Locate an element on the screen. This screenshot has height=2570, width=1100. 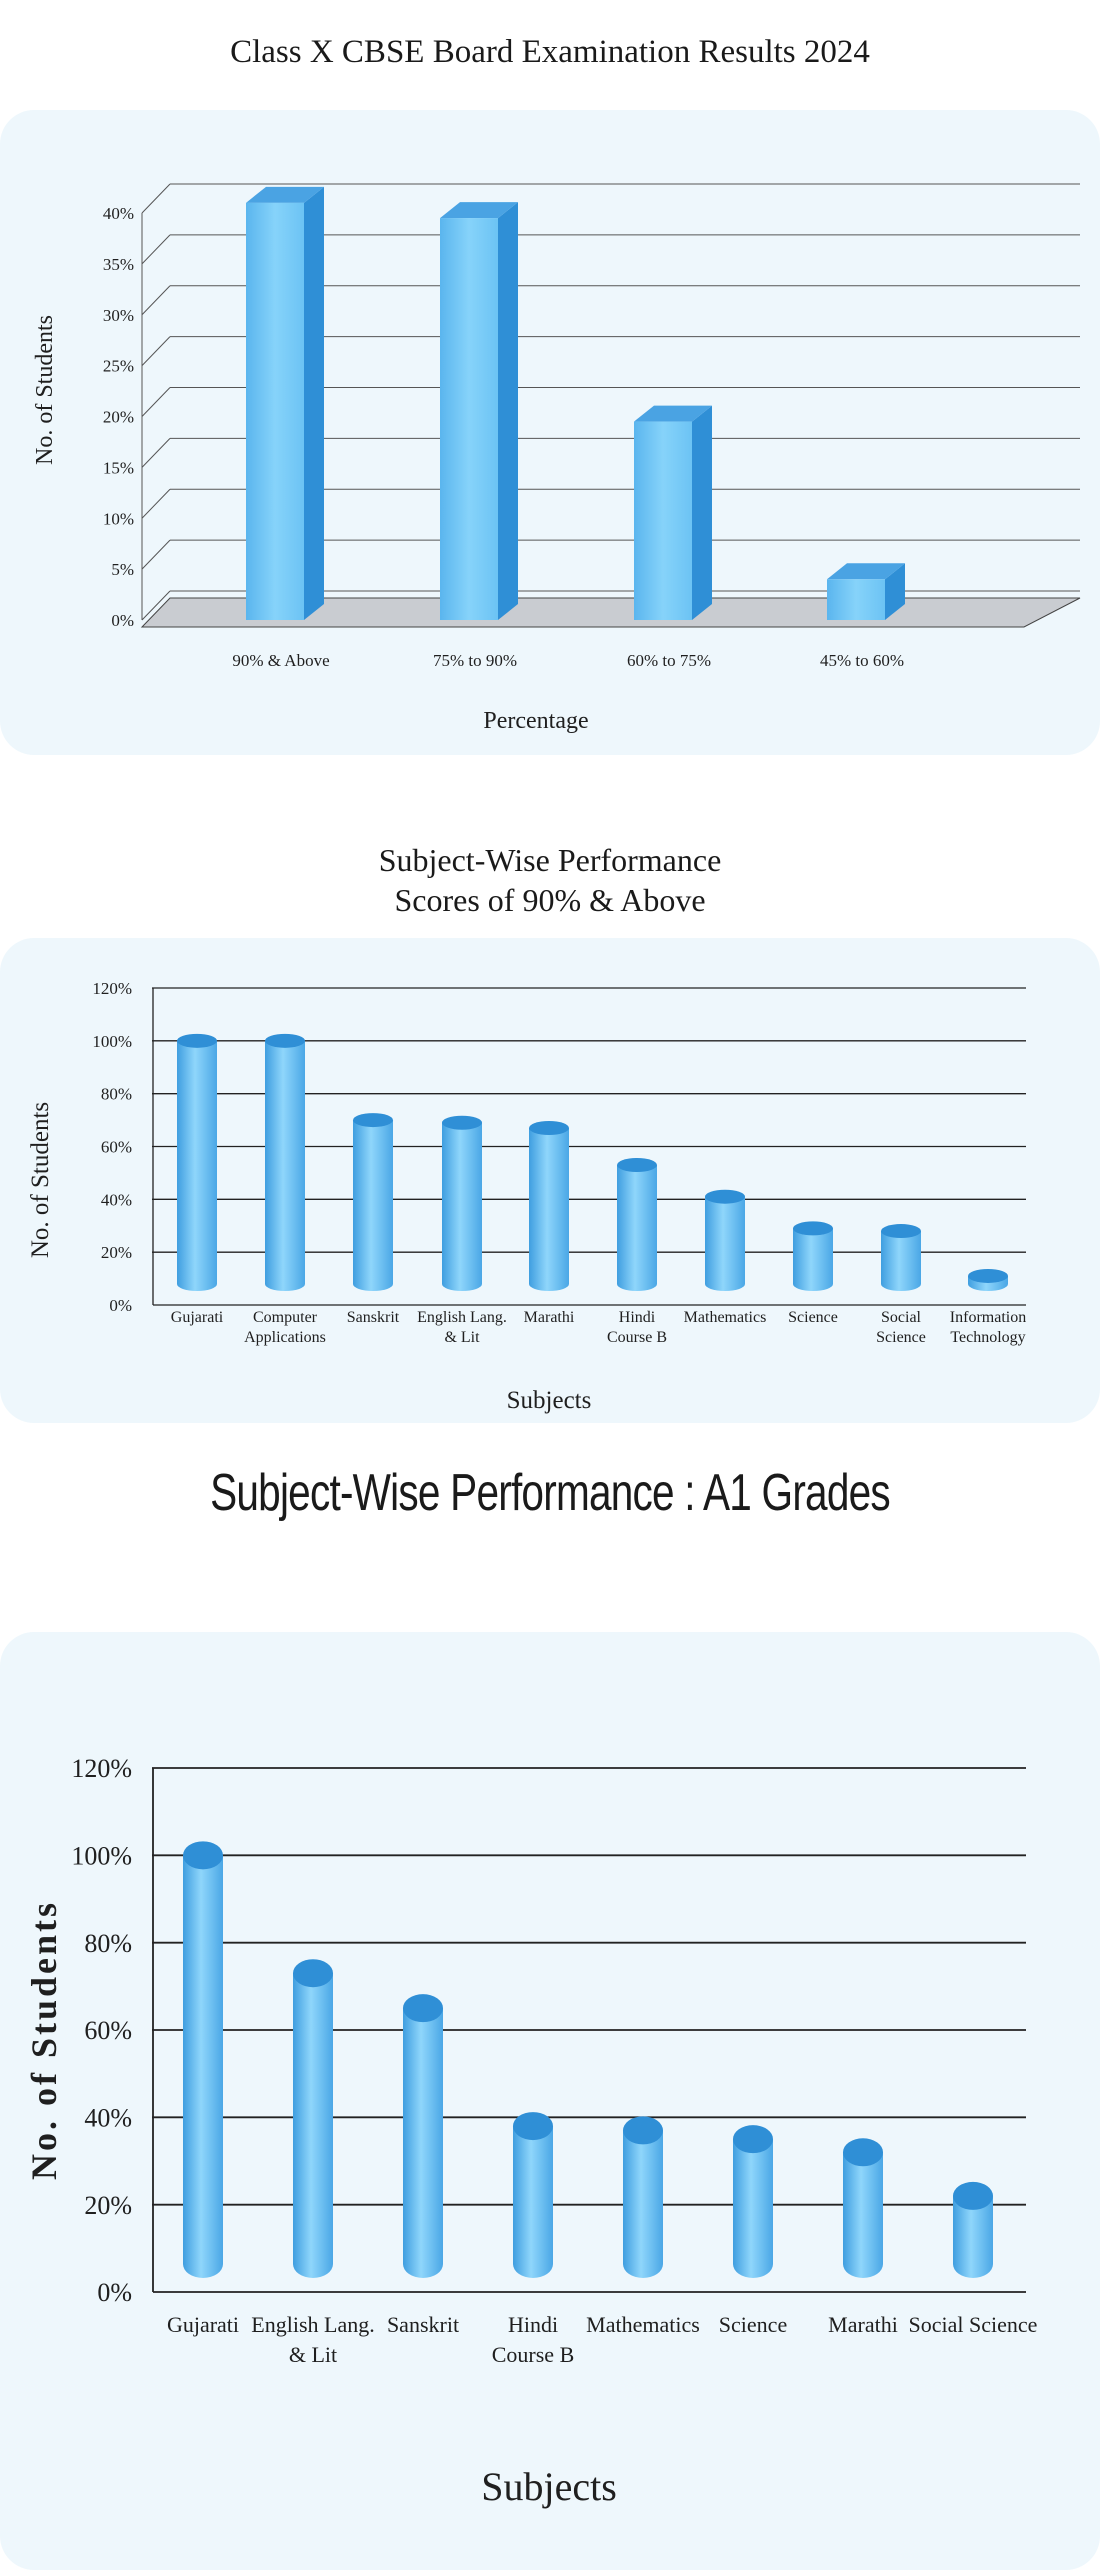
x-tick-label: English Lang. is located at coordinates (462, 1317).